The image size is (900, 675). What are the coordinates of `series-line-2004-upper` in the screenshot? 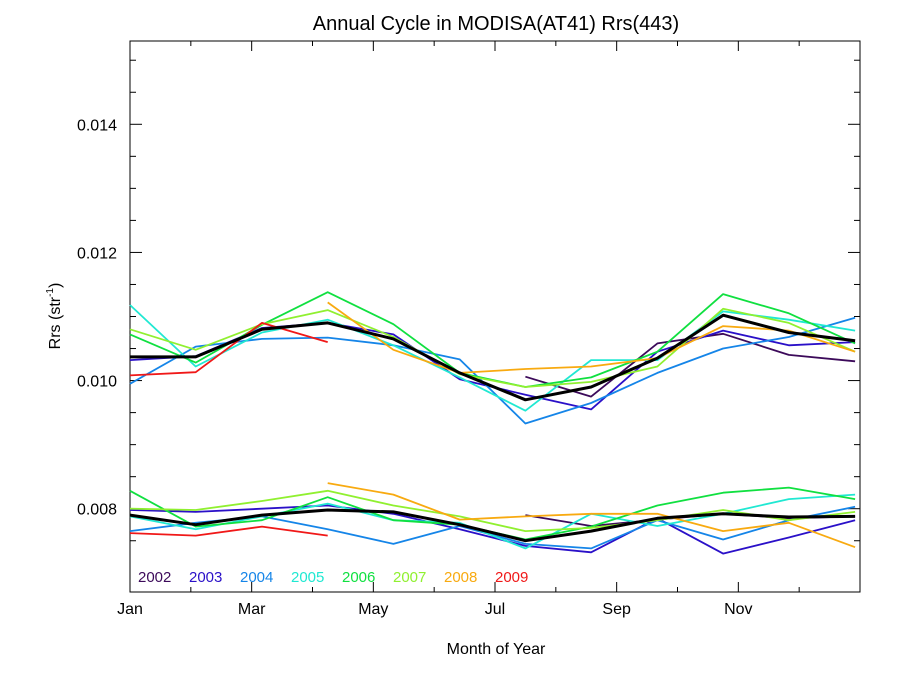 It's located at (492, 370).